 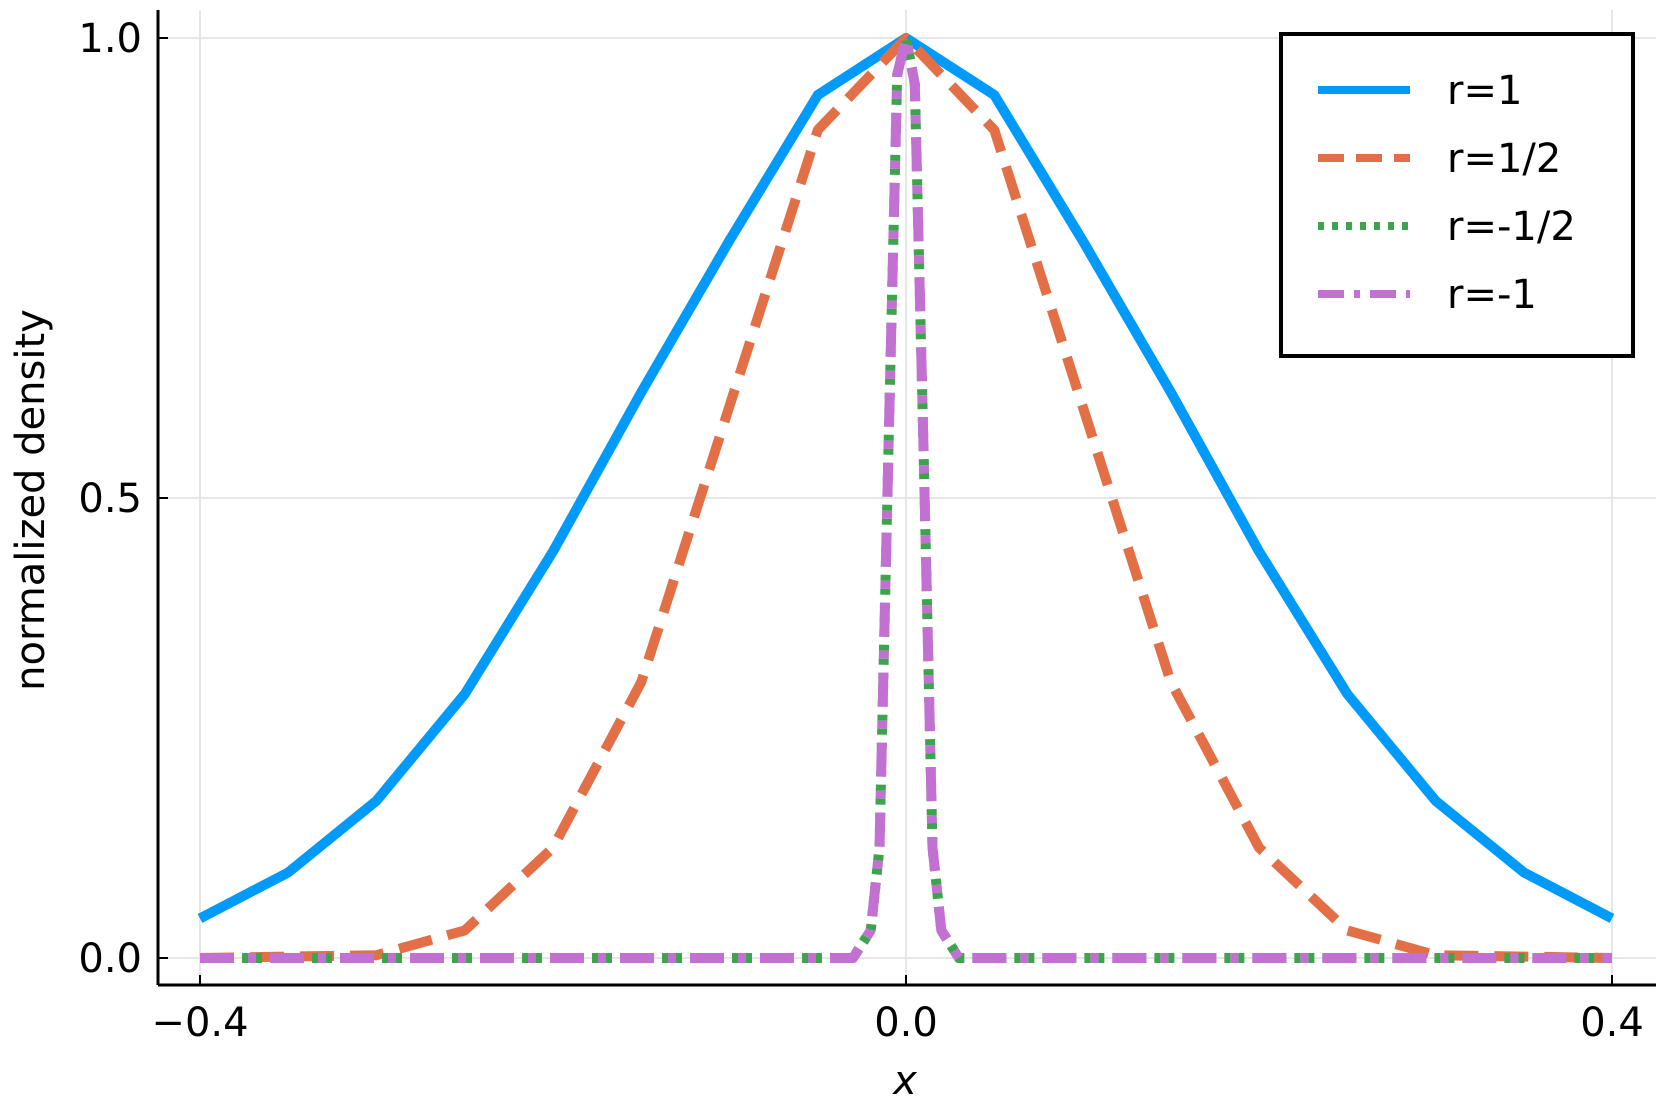 What do you see at coordinates (1457, 195) in the screenshot?
I see `legend: r=1 r=1/2 r=-1/2 r=-1` at bounding box center [1457, 195].